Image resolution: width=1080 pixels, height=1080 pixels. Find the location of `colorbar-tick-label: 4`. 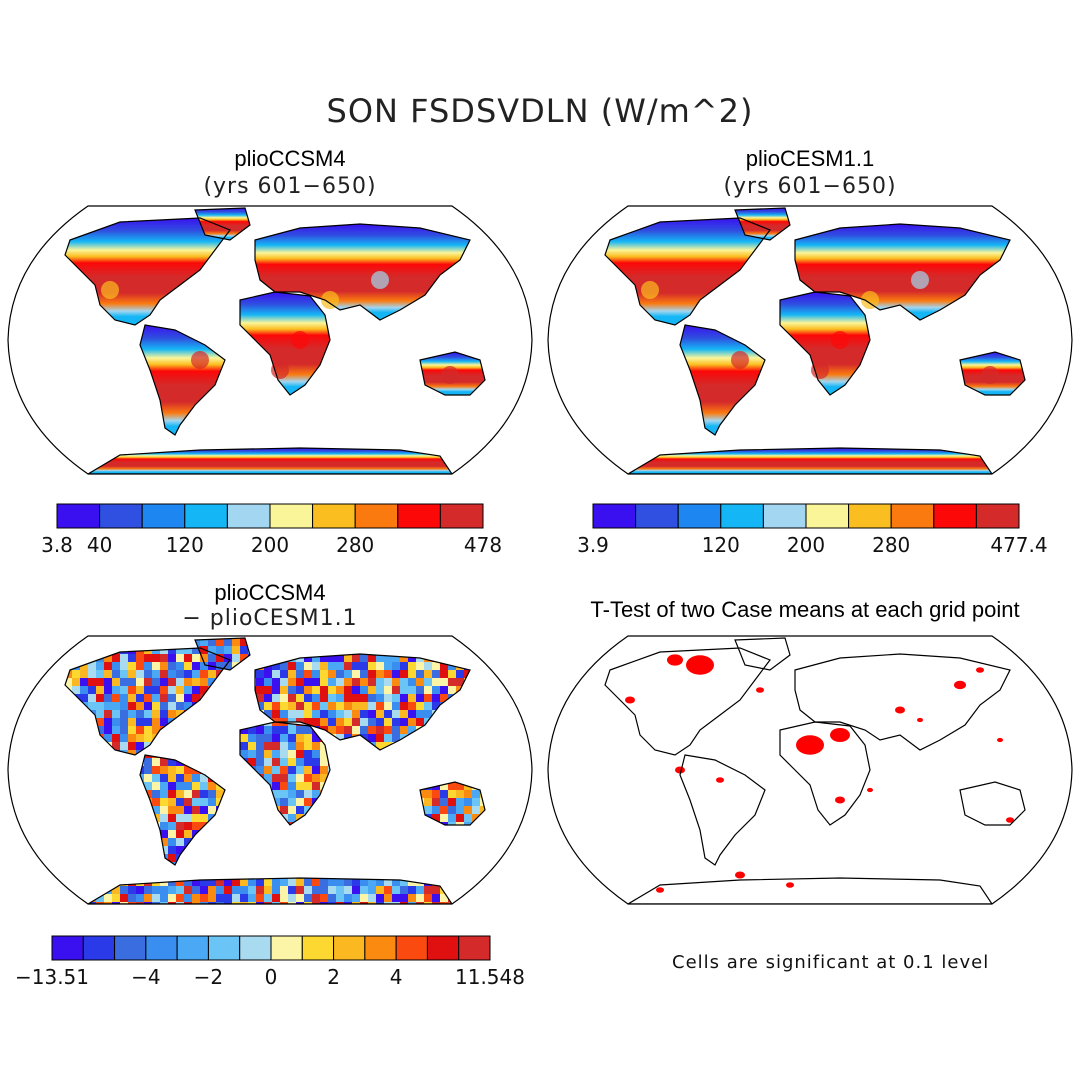

colorbar-tick-label: 4 is located at coordinates (396, 977).